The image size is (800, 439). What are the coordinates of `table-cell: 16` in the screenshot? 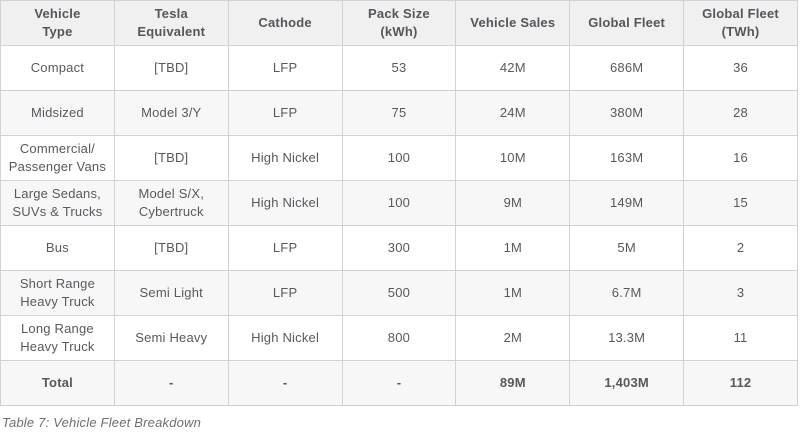 It's located at (740, 158).